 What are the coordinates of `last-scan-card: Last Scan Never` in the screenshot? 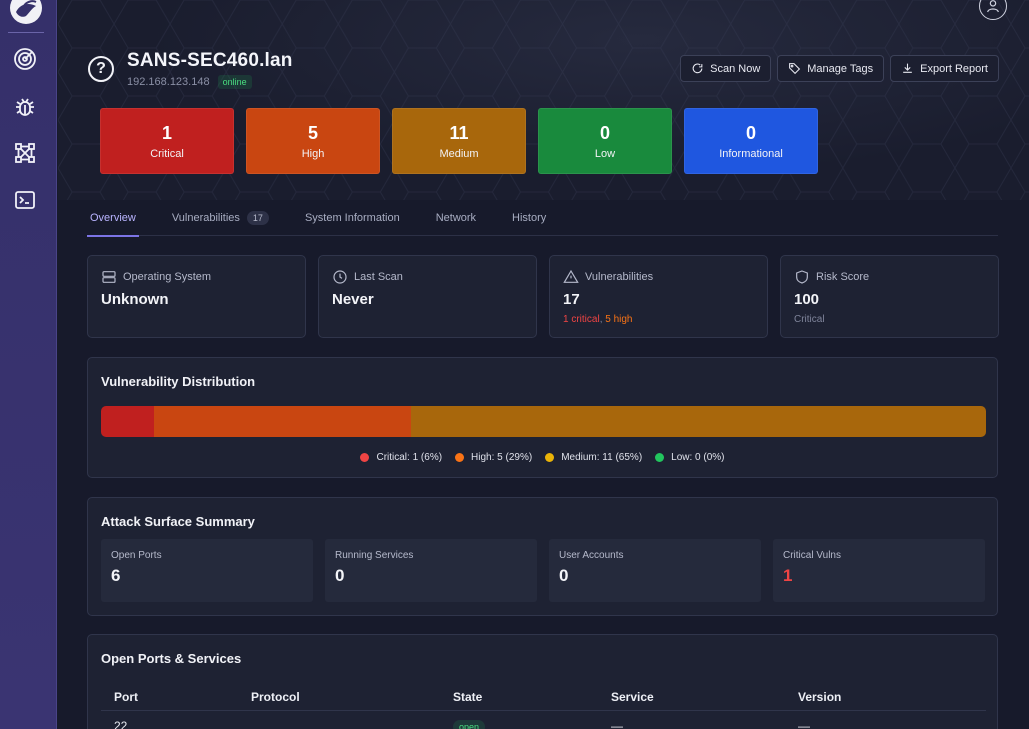 It's located at (427, 296).